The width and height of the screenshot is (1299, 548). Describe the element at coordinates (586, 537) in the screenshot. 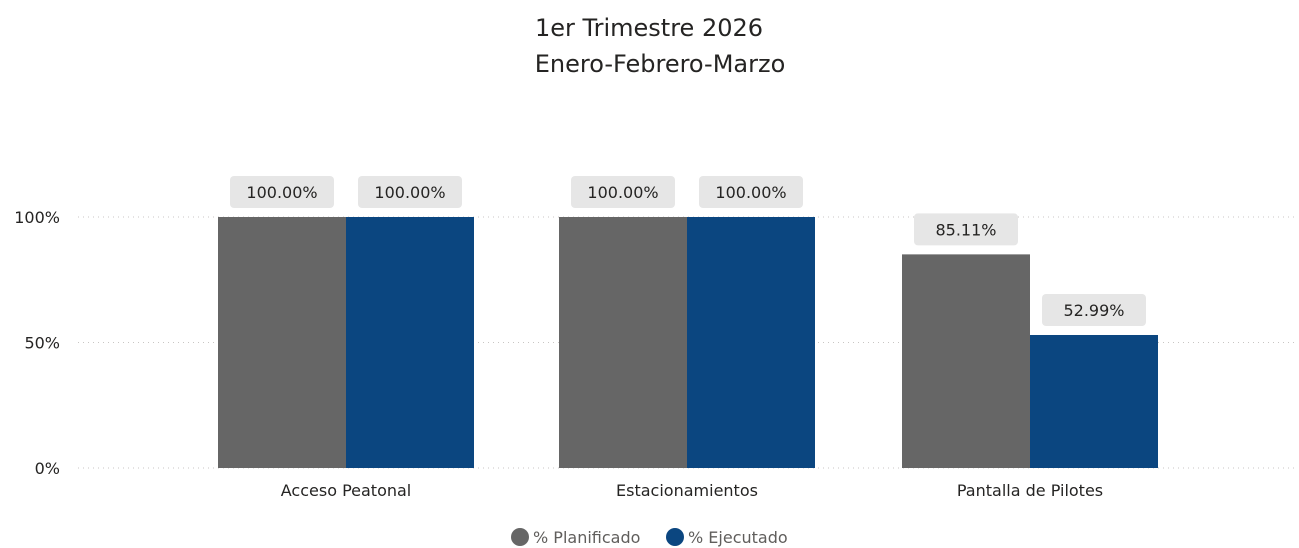

I see `legend-label: % Planificado` at that location.